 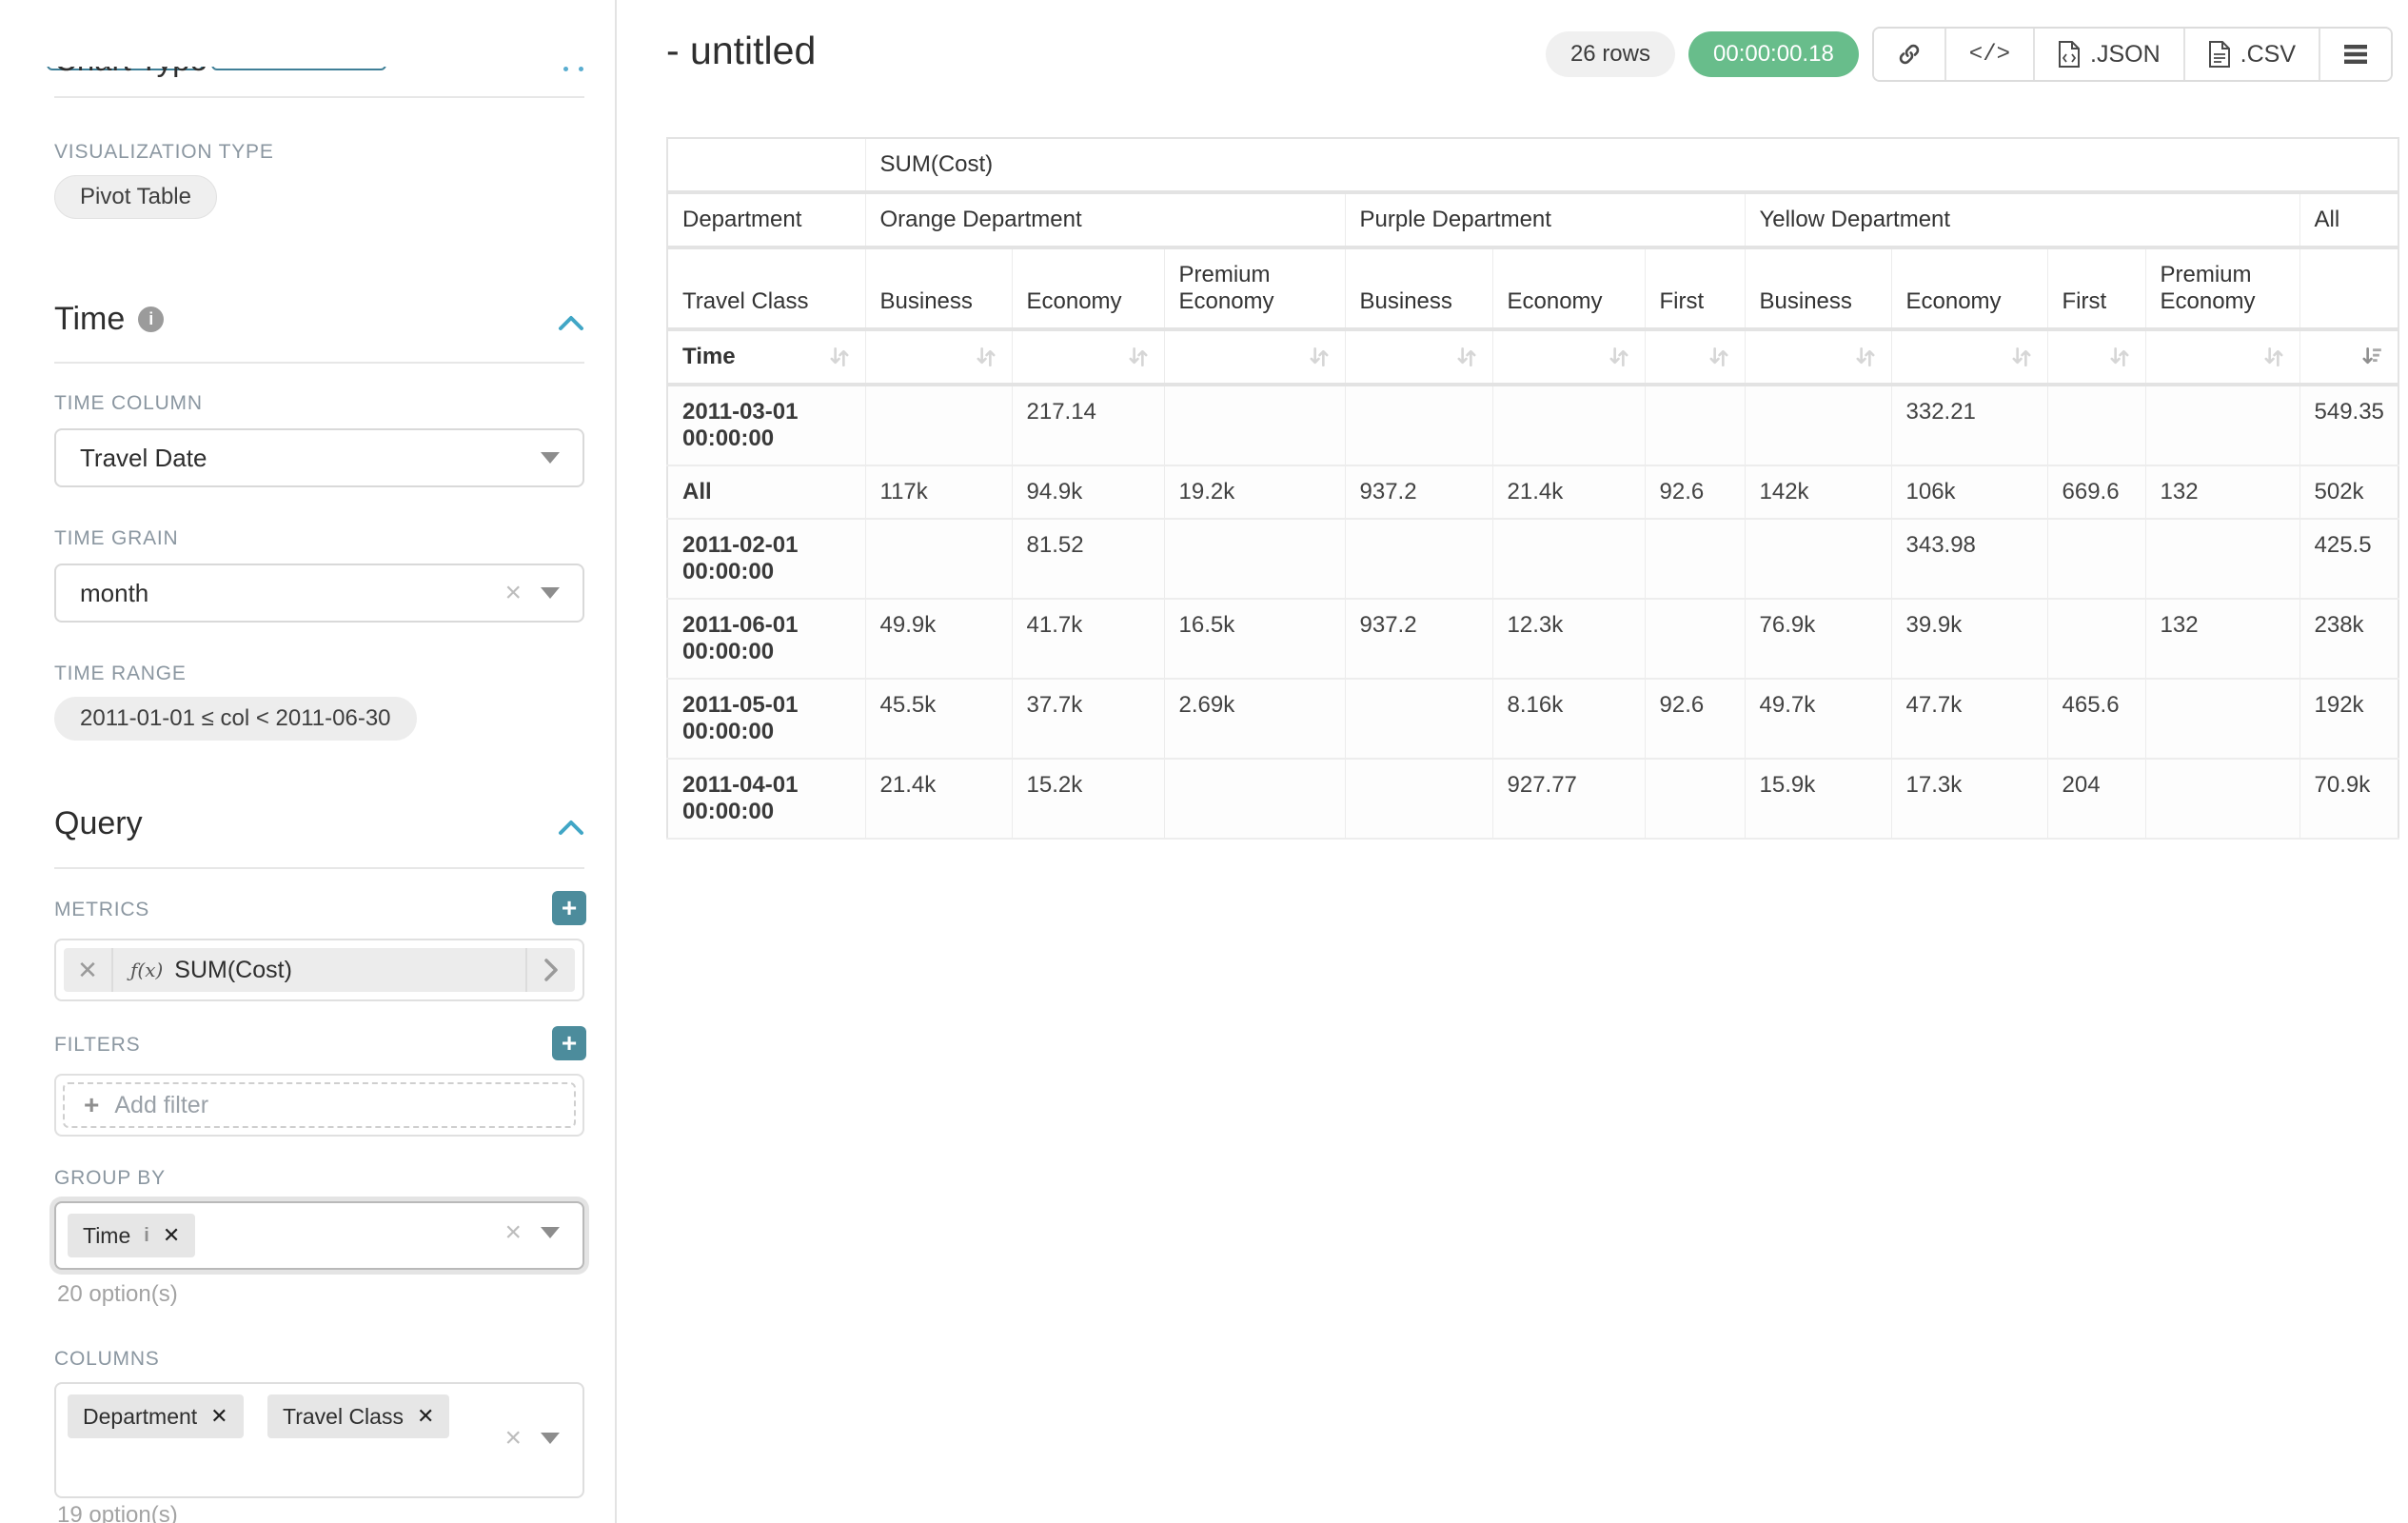 I want to click on sort-descending-icon, so click(x=2371, y=357).